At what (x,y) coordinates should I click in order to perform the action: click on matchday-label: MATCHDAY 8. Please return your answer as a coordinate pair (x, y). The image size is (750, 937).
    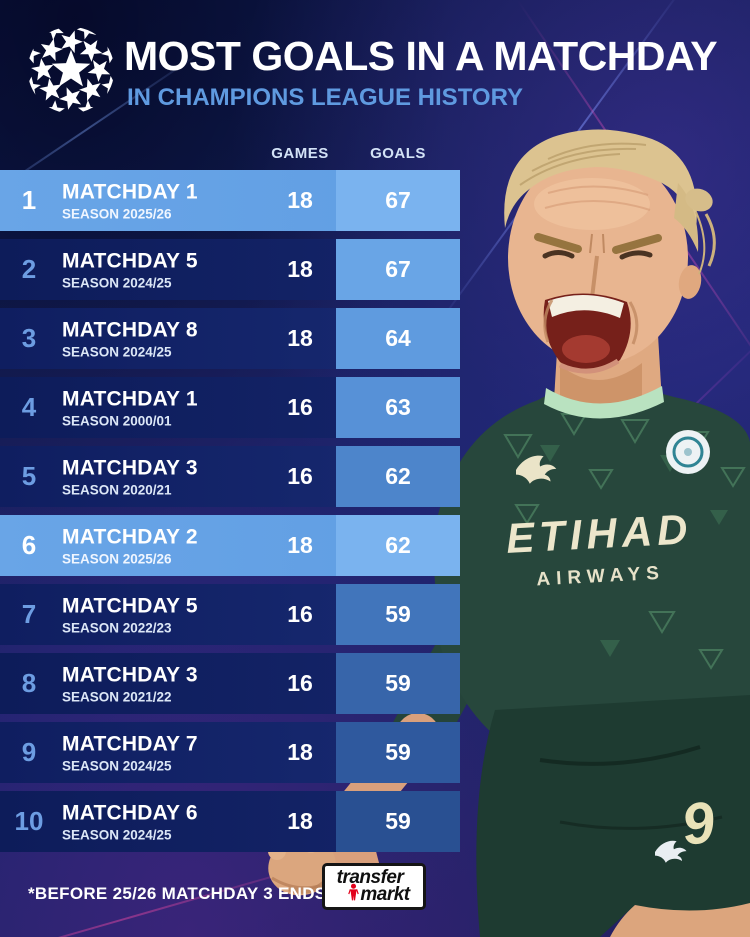
    Looking at the image, I should click on (130, 329).